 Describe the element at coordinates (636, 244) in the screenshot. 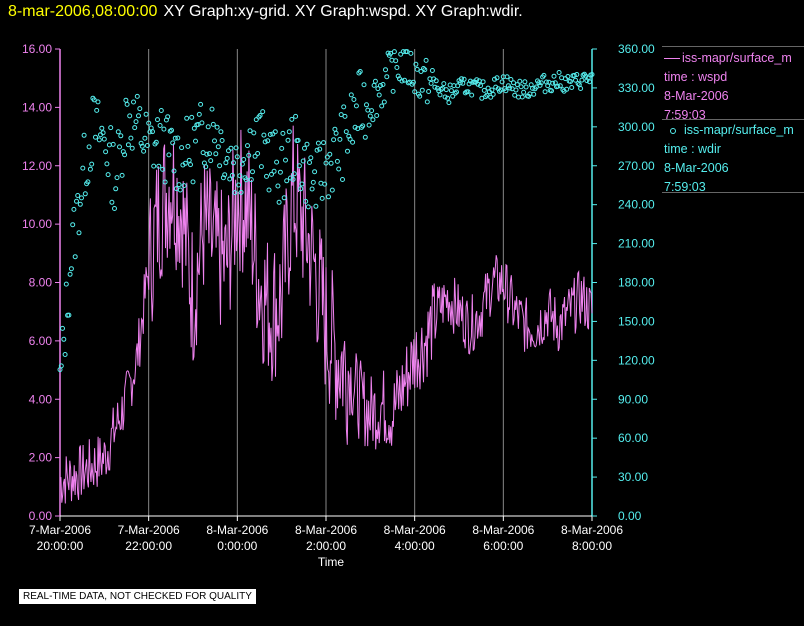

I see `right-y-tick-label: 210.00` at that location.